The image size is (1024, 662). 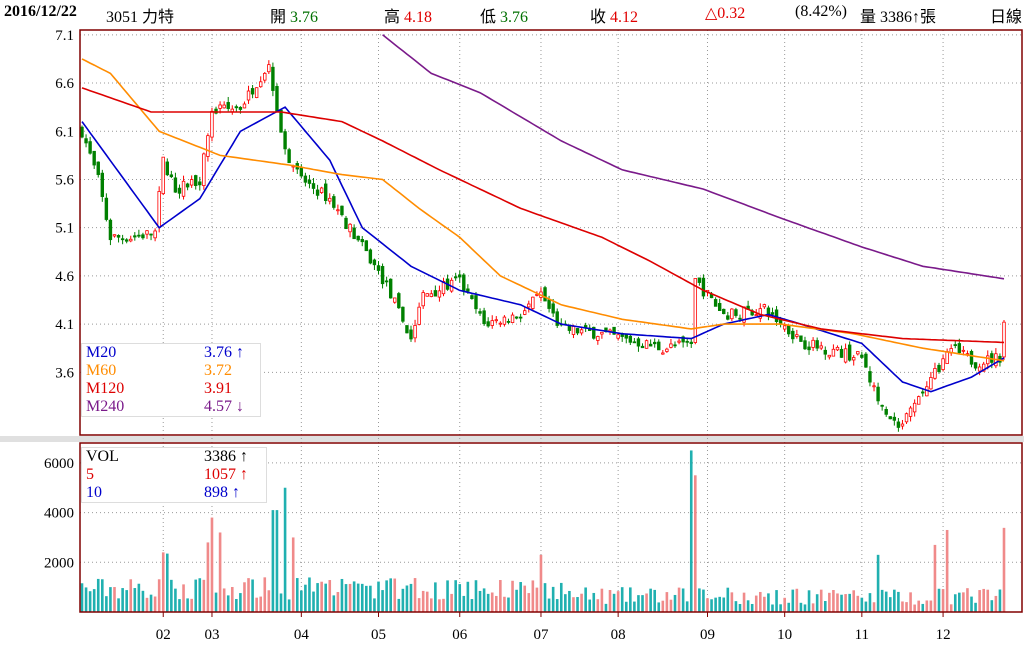 What do you see at coordinates (64, 84) in the screenshot?
I see `price-tick-label: 6.6` at bounding box center [64, 84].